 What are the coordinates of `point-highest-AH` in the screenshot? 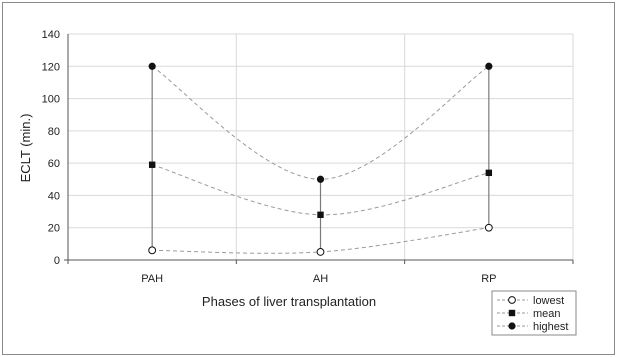 It's located at (320, 179).